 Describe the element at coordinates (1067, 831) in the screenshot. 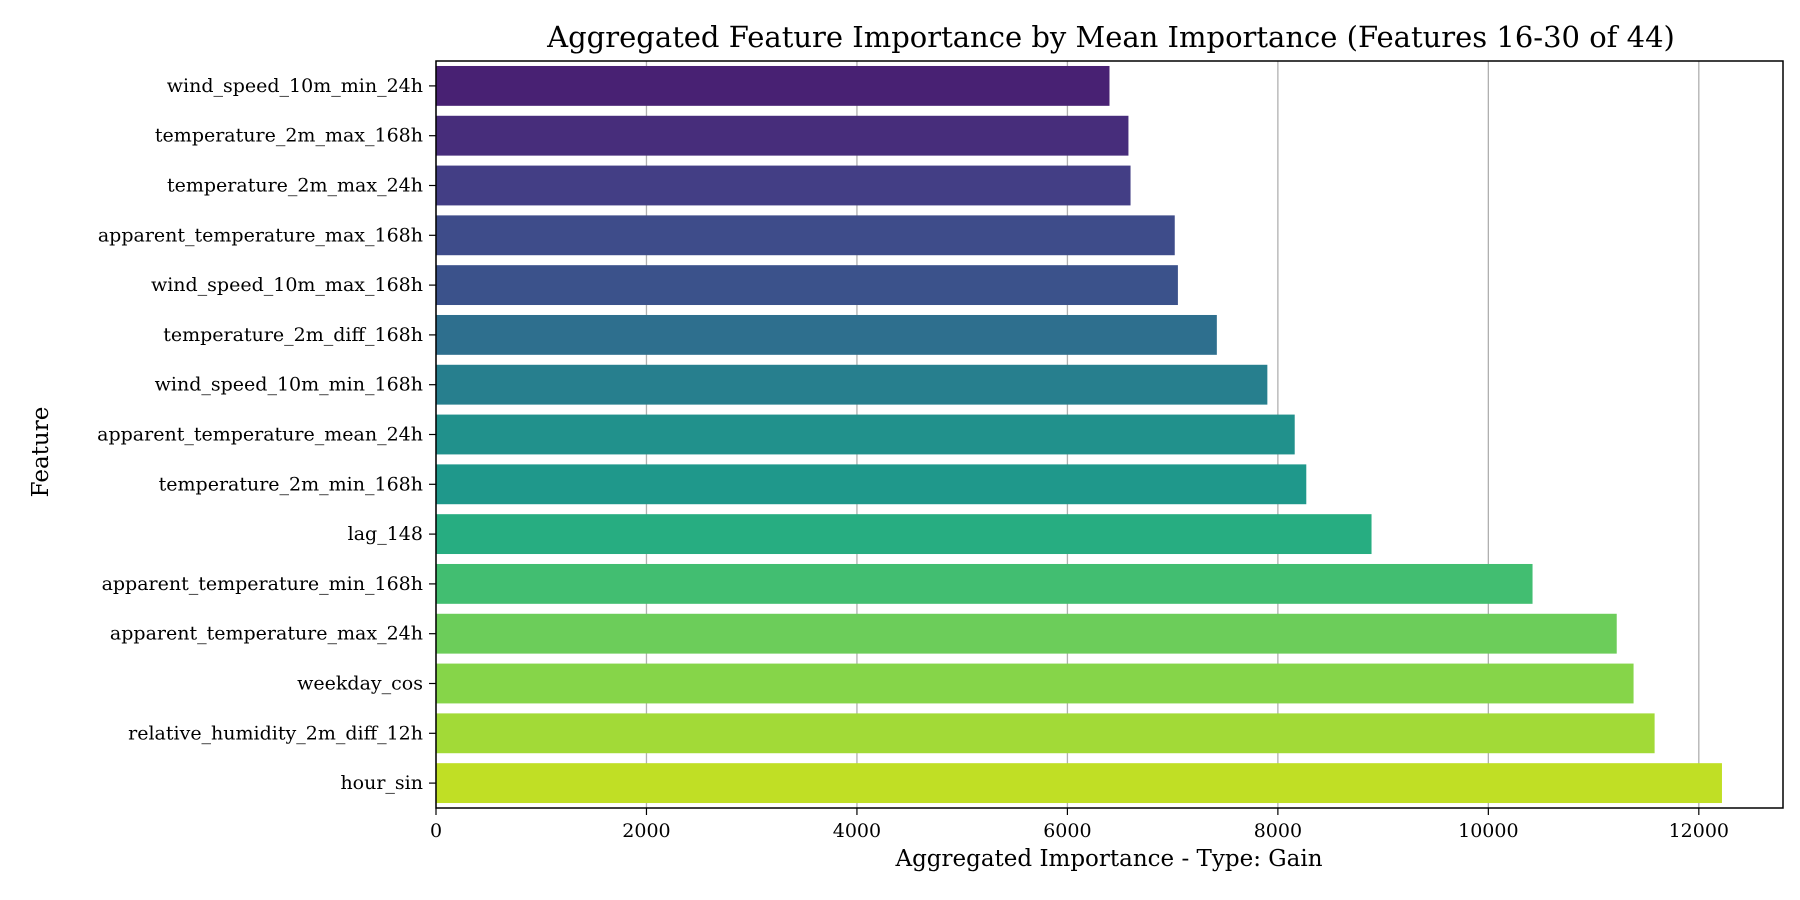

I see `x-tick-label: 6000` at that location.